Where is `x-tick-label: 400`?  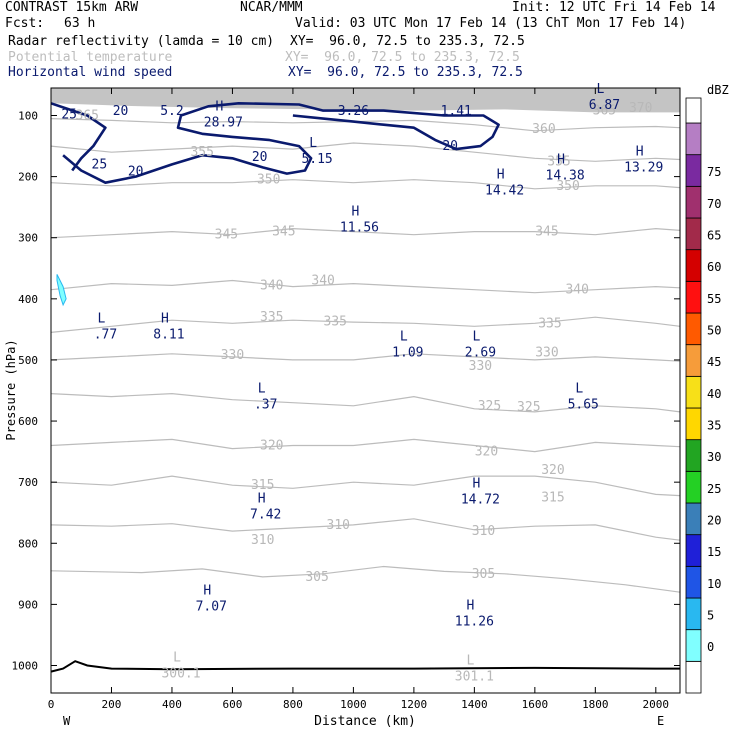 x-tick-label: 400 is located at coordinates (172, 704).